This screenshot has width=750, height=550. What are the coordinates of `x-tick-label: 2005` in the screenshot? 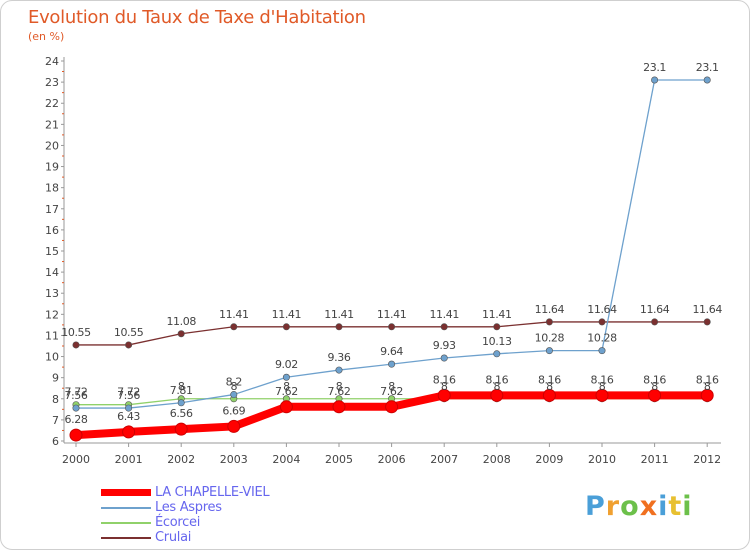 It's located at (339, 459).